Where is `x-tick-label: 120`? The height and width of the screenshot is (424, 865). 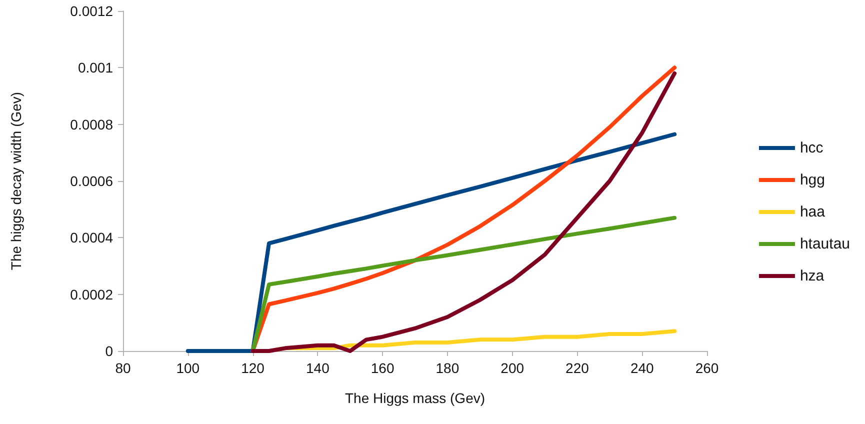
x-tick-label: 120 is located at coordinates (253, 368).